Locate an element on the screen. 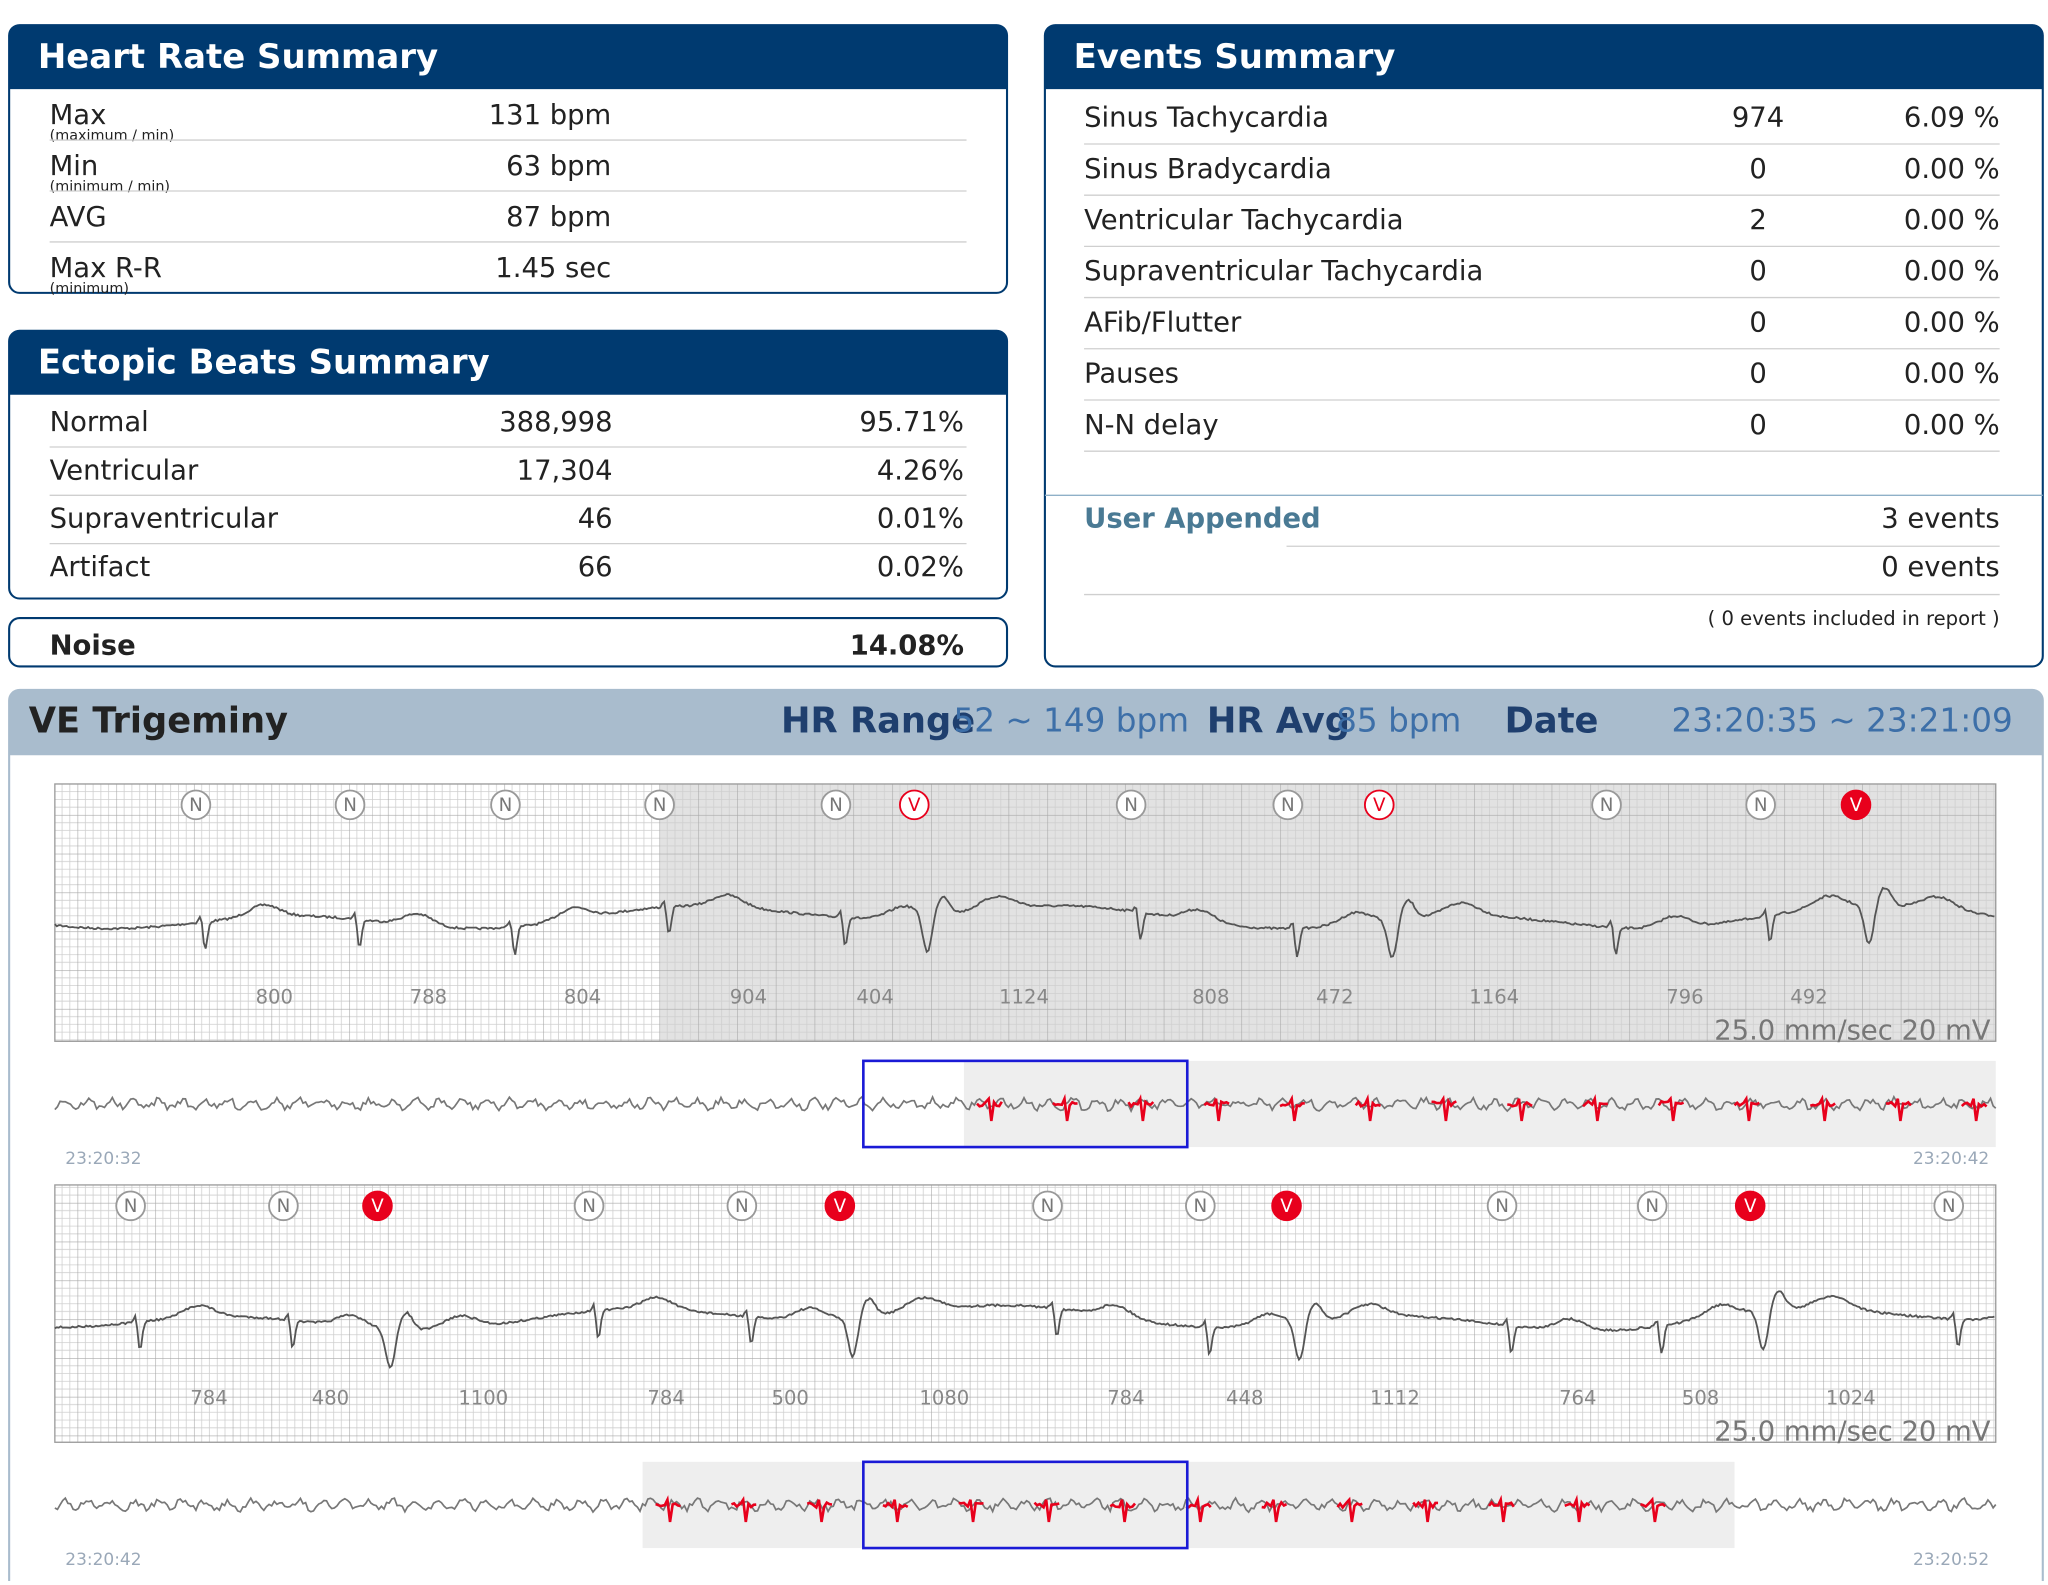  panel-box is located at coordinates (508, 642).